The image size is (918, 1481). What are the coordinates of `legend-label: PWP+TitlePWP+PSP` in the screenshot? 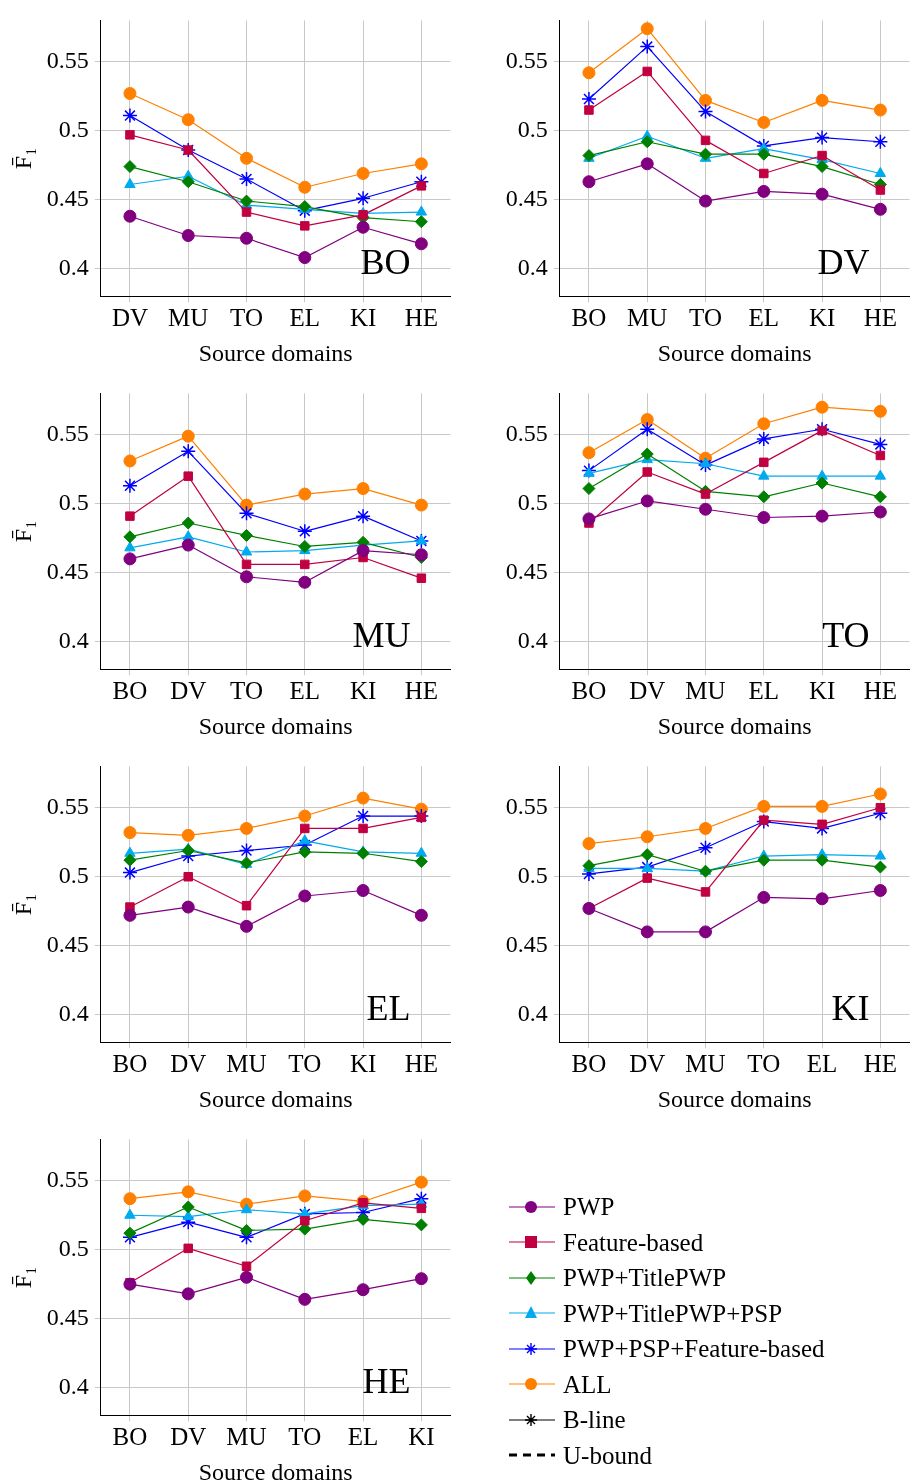 It's located at (673, 1313).